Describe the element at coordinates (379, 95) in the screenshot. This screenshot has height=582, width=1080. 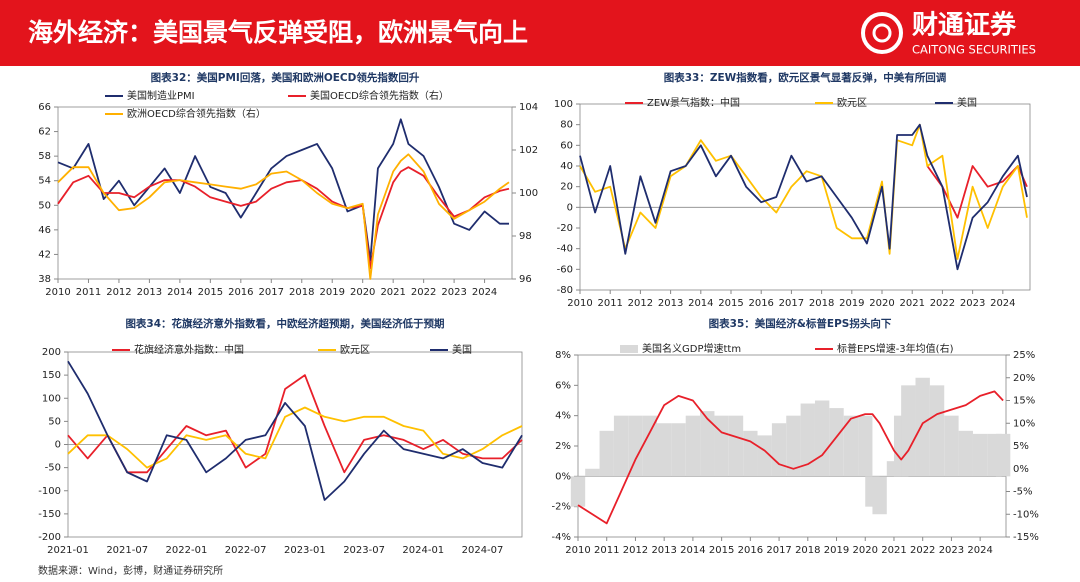
I see `legend-label: 美国OECD综合领先指数（右）` at that location.